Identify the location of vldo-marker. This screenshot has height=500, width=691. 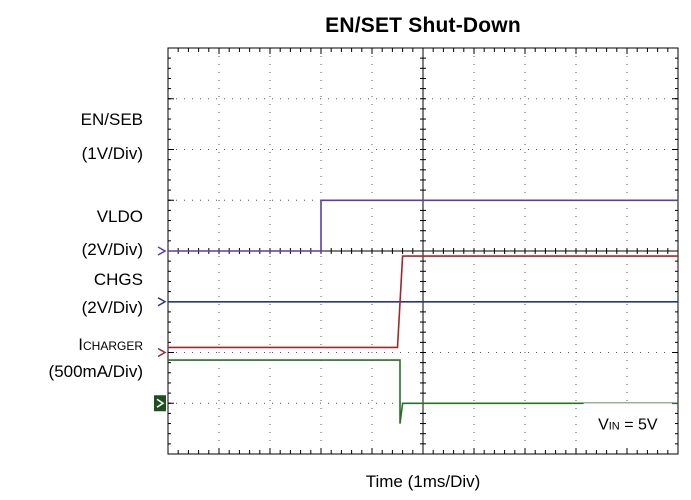
(162, 302).